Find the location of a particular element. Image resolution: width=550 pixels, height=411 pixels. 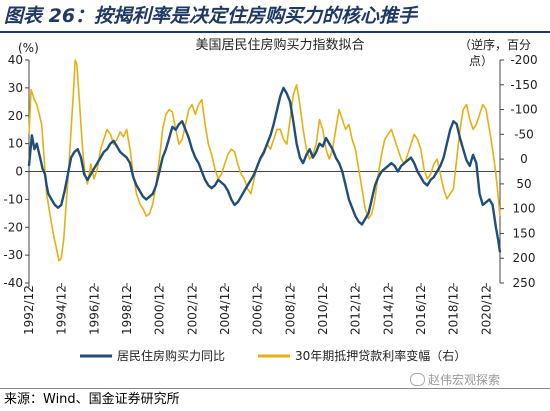

x-tick-label: 2004/12 is located at coordinates (225, 310).